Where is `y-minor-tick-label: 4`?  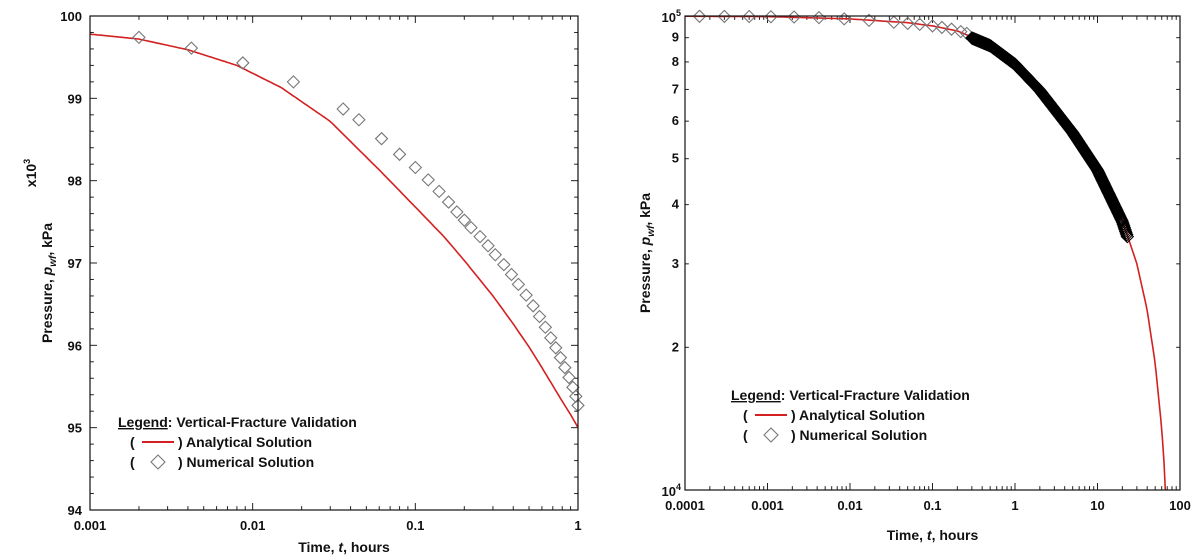 y-minor-tick-label: 4 is located at coordinates (676, 204).